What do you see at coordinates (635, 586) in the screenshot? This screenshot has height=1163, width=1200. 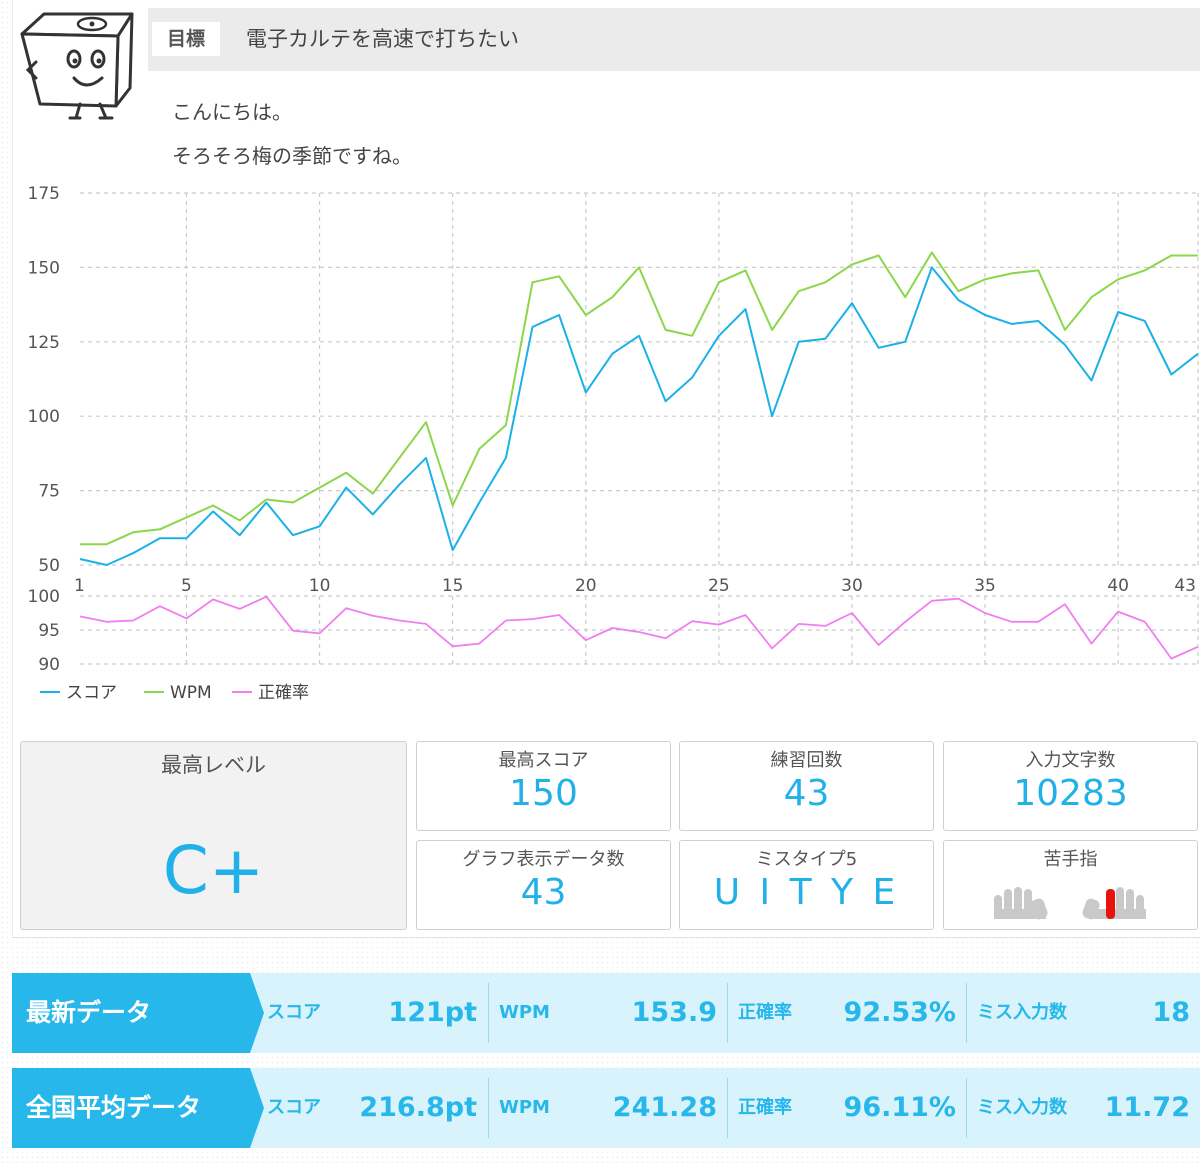 I see `x-axis-labels: 1 5 10 15 20 25 30 35 40 43` at bounding box center [635, 586].